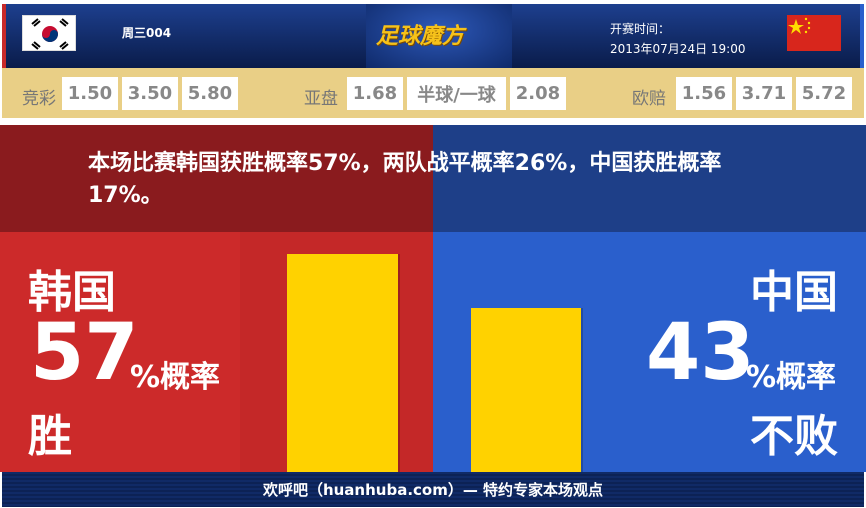 The width and height of the screenshot is (866, 508). I want to click on home-probability-bar, so click(342, 363).